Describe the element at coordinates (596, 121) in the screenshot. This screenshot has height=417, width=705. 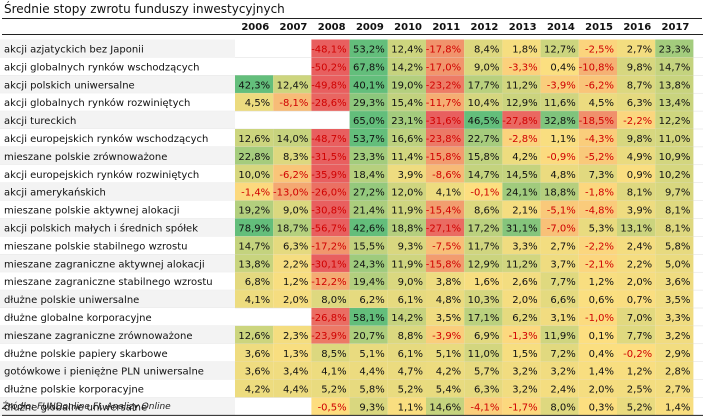
I see `value-label: -18,5%` at that location.